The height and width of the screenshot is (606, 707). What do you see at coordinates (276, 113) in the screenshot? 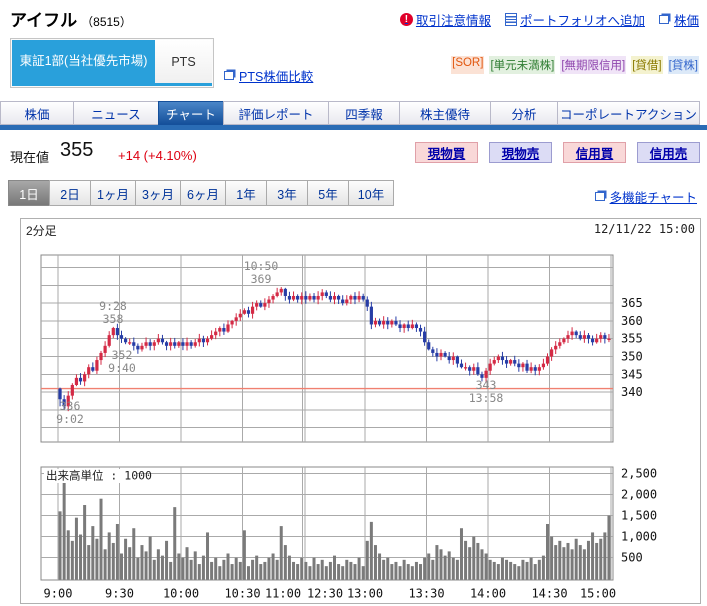
I see `nav-tab-4: 評価レポート` at bounding box center [276, 113].